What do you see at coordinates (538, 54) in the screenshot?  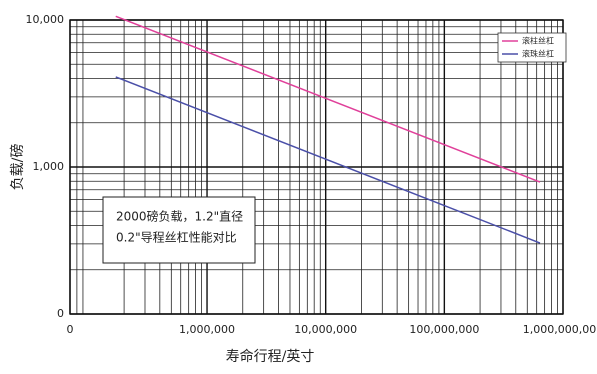 I see `legend-label: 滚珠丝杠` at bounding box center [538, 54].